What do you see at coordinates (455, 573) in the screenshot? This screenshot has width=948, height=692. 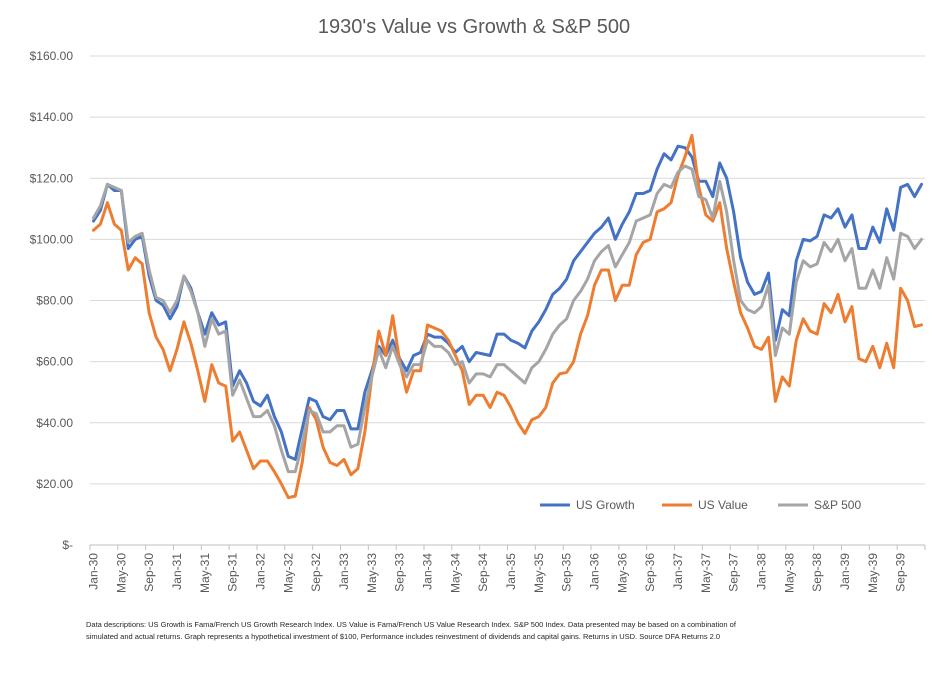 I see `x-tick-label: May-34` at bounding box center [455, 573].